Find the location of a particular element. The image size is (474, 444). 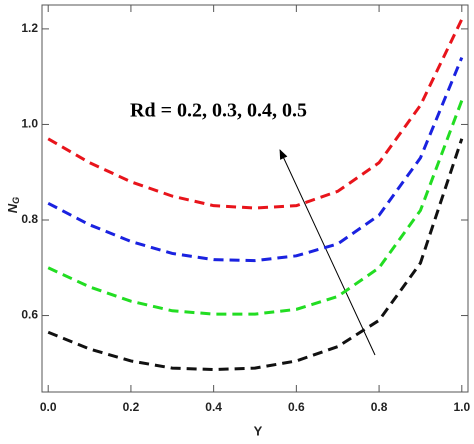

y-tick-label: 1.0 is located at coordinates (29, 124).